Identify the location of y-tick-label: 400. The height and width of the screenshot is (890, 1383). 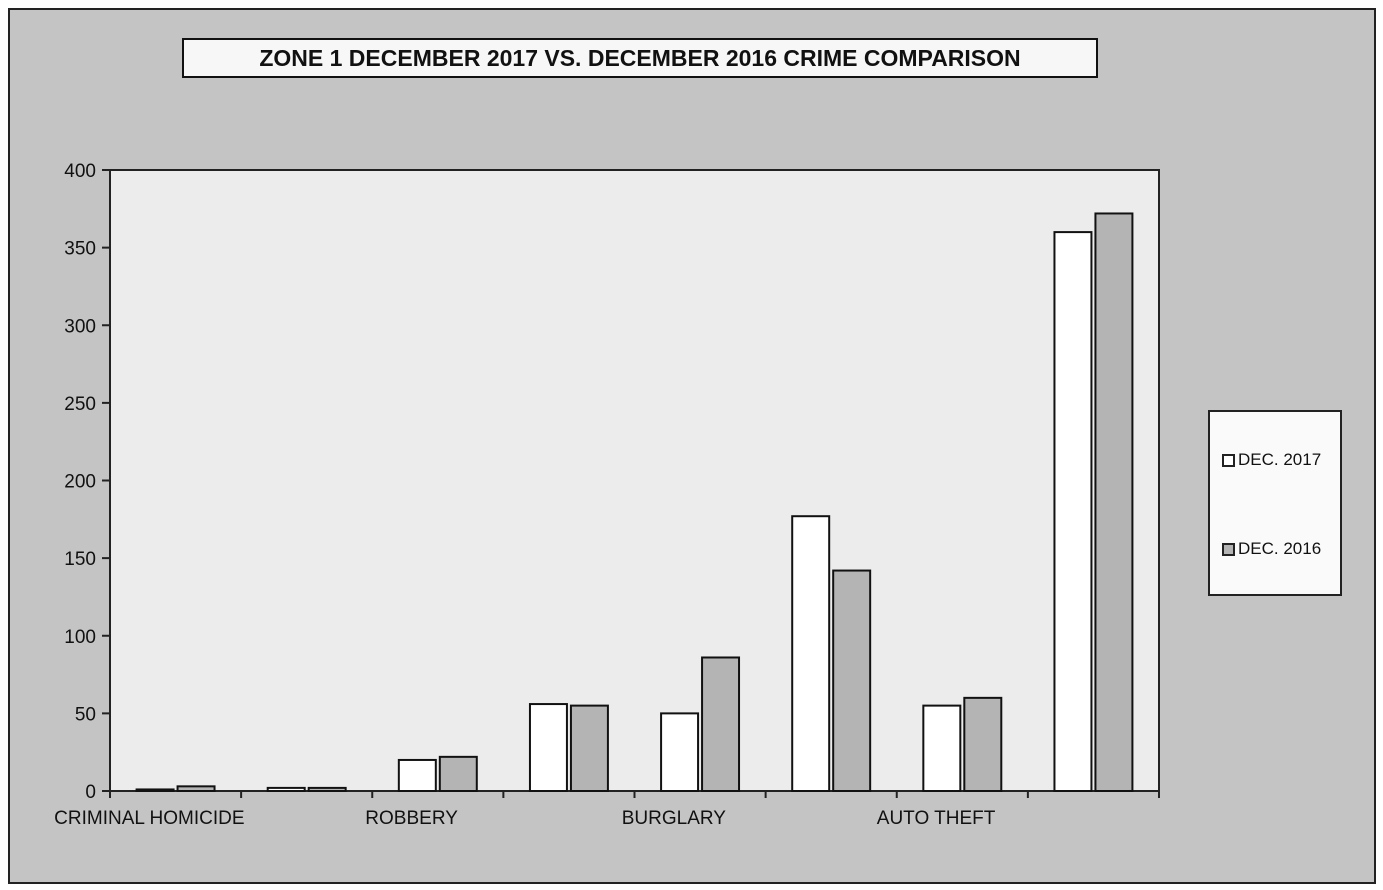
(80, 171).